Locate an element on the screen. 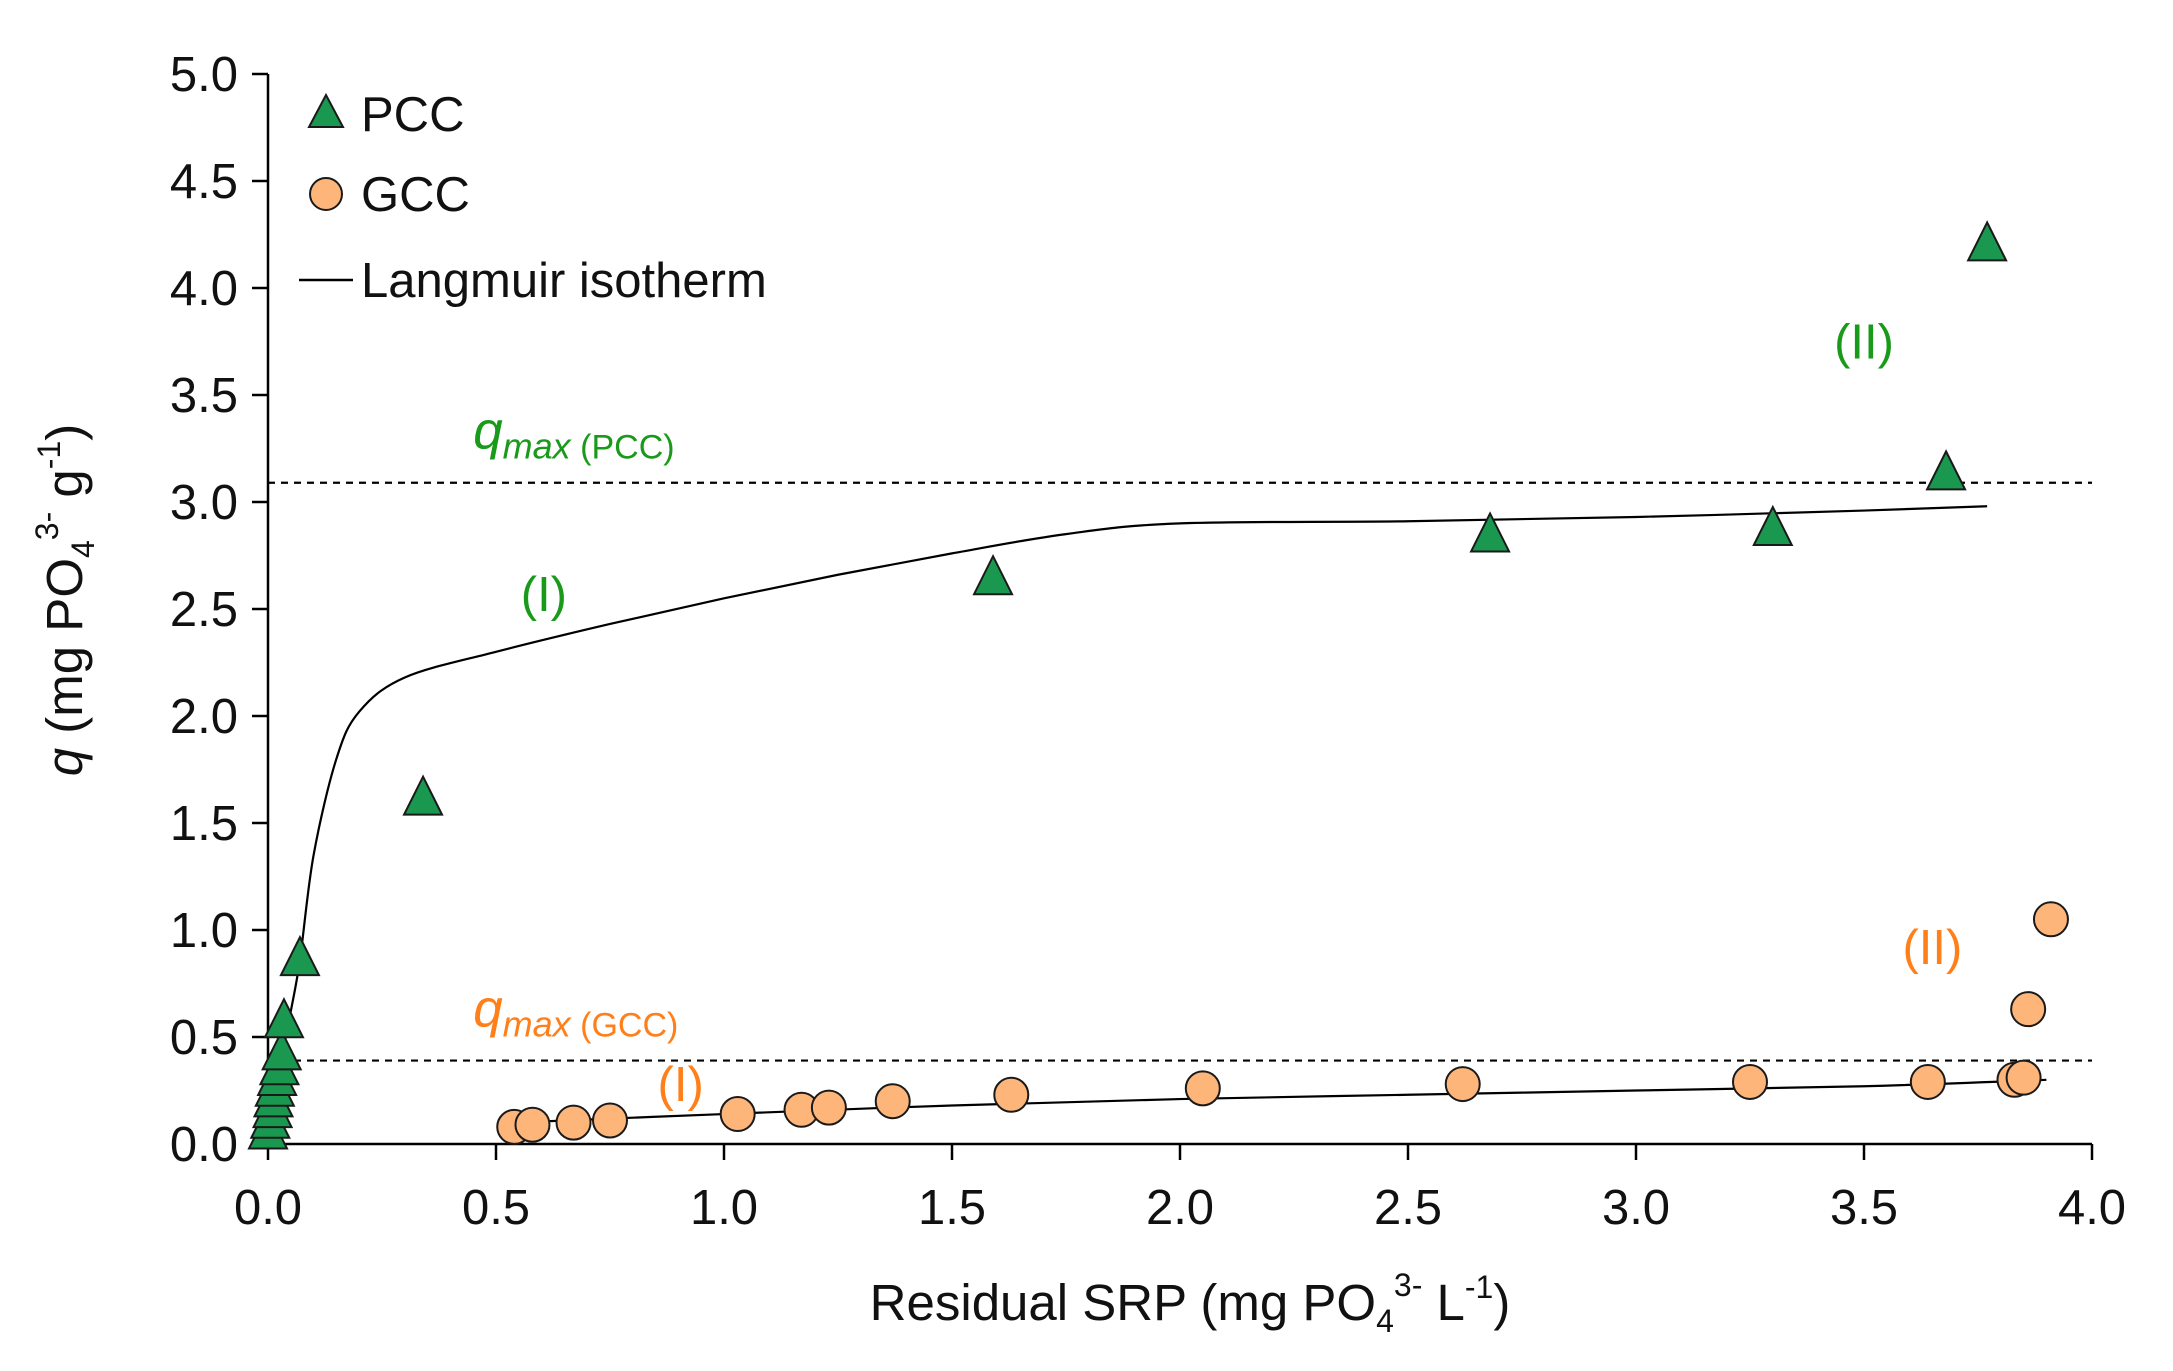 This screenshot has width=2173, height=1371. y-tick-label: 4.0 is located at coordinates (204, 289).